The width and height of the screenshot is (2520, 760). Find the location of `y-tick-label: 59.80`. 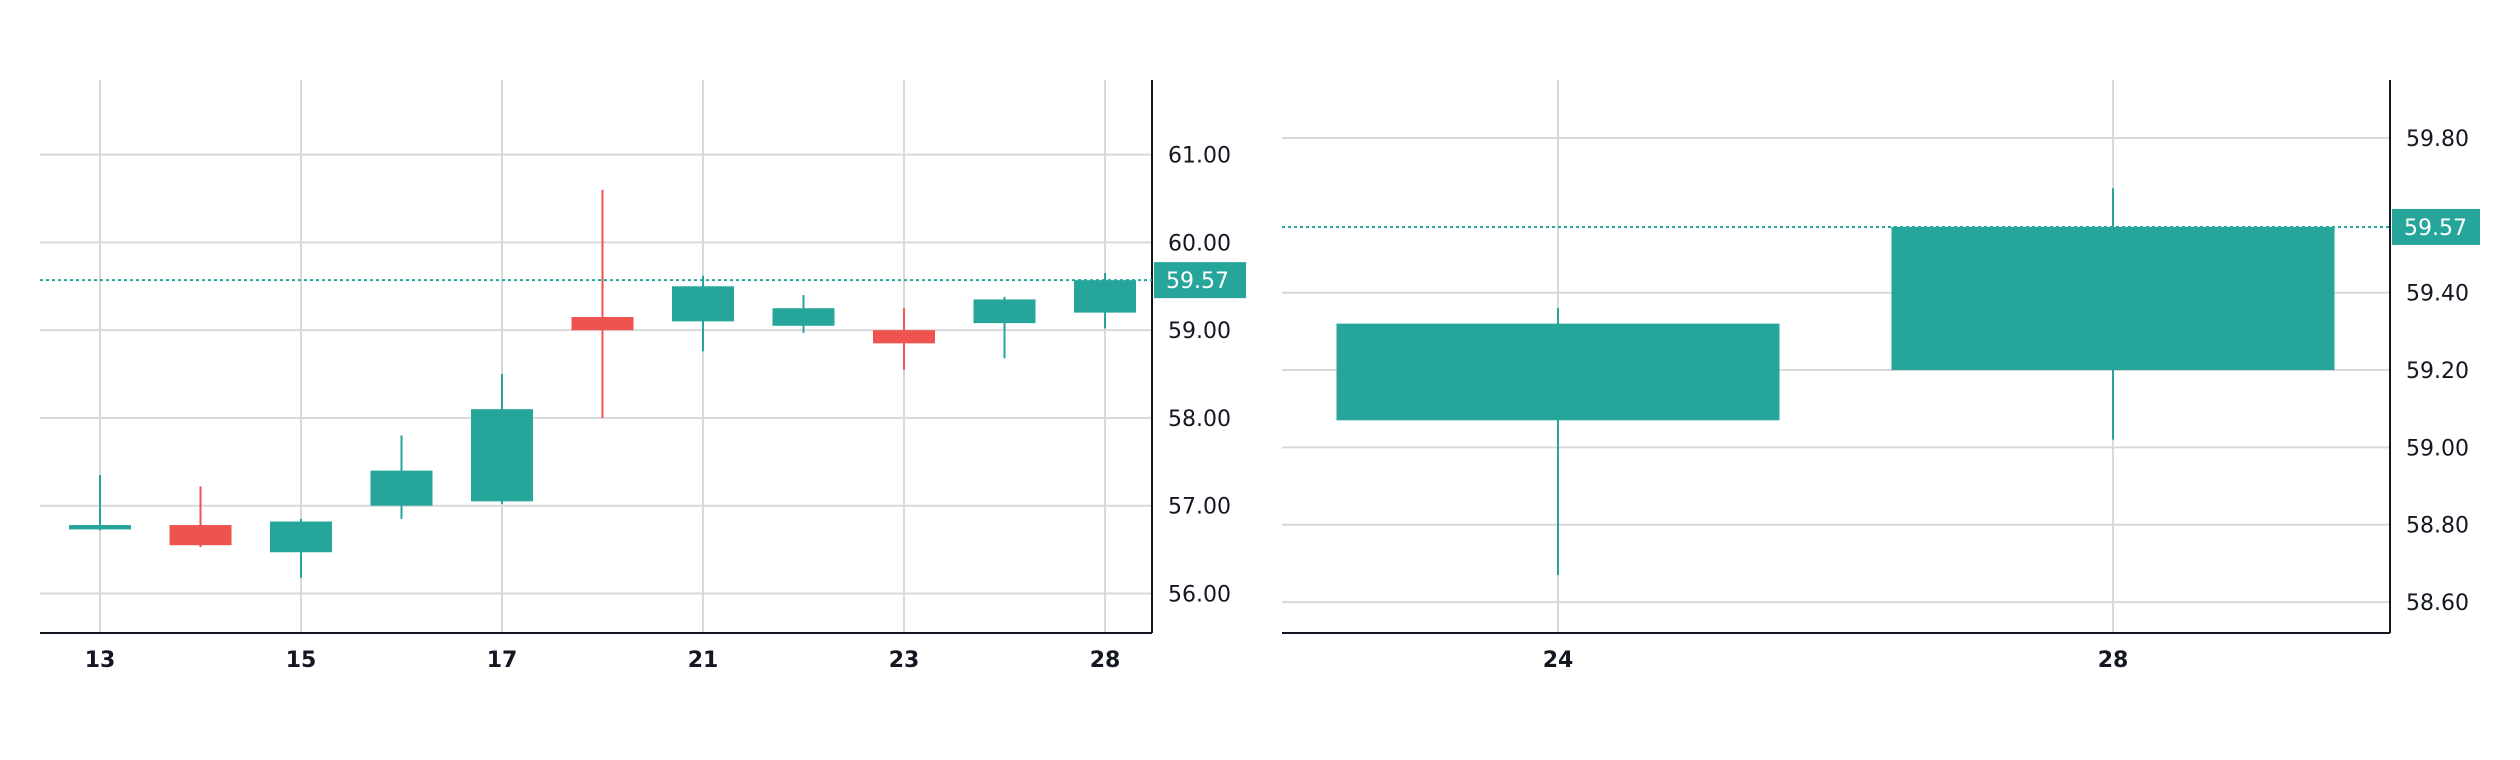

y-tick-label: 59.80 is located at coordinates (2437, 139).